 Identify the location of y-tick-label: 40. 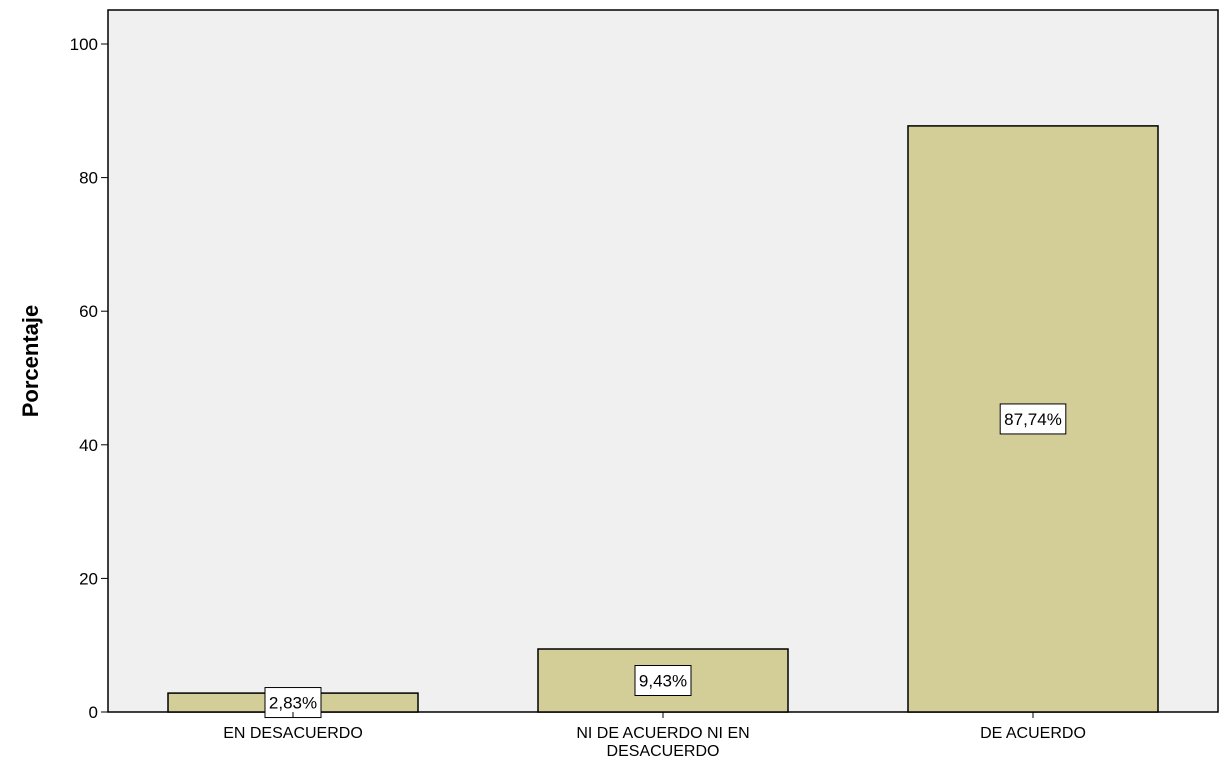
(88, 445).